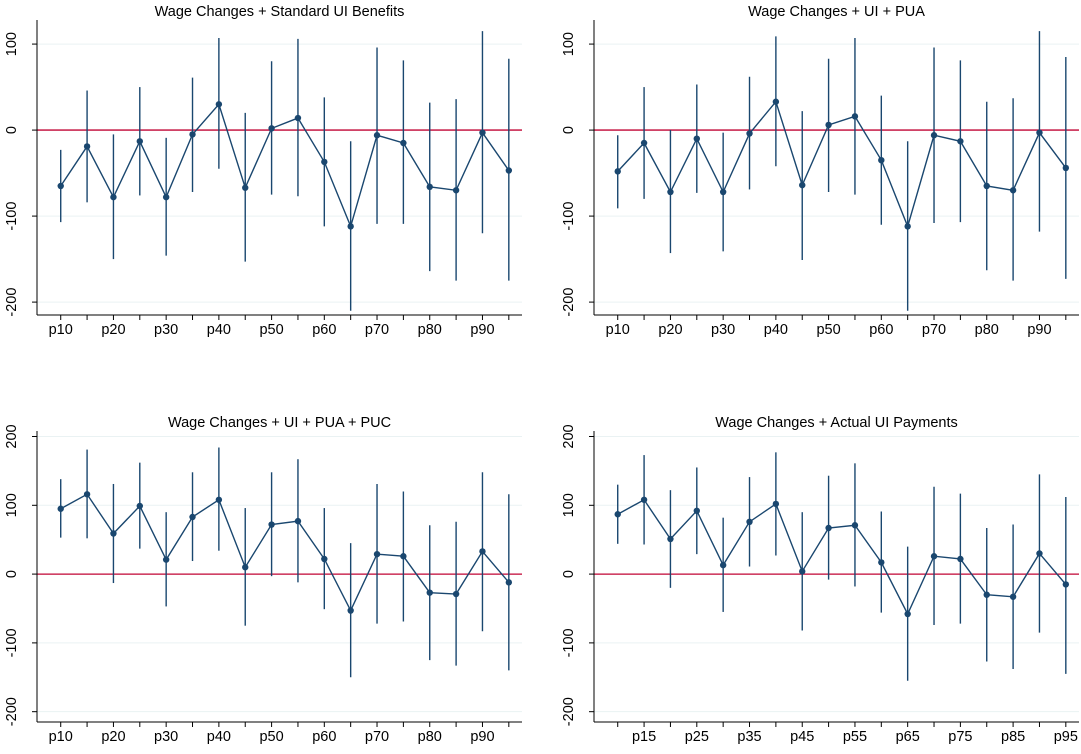 This screenshot has width=1081, height=754. I want to click on x-tick-label: p80, so click(430, 737).